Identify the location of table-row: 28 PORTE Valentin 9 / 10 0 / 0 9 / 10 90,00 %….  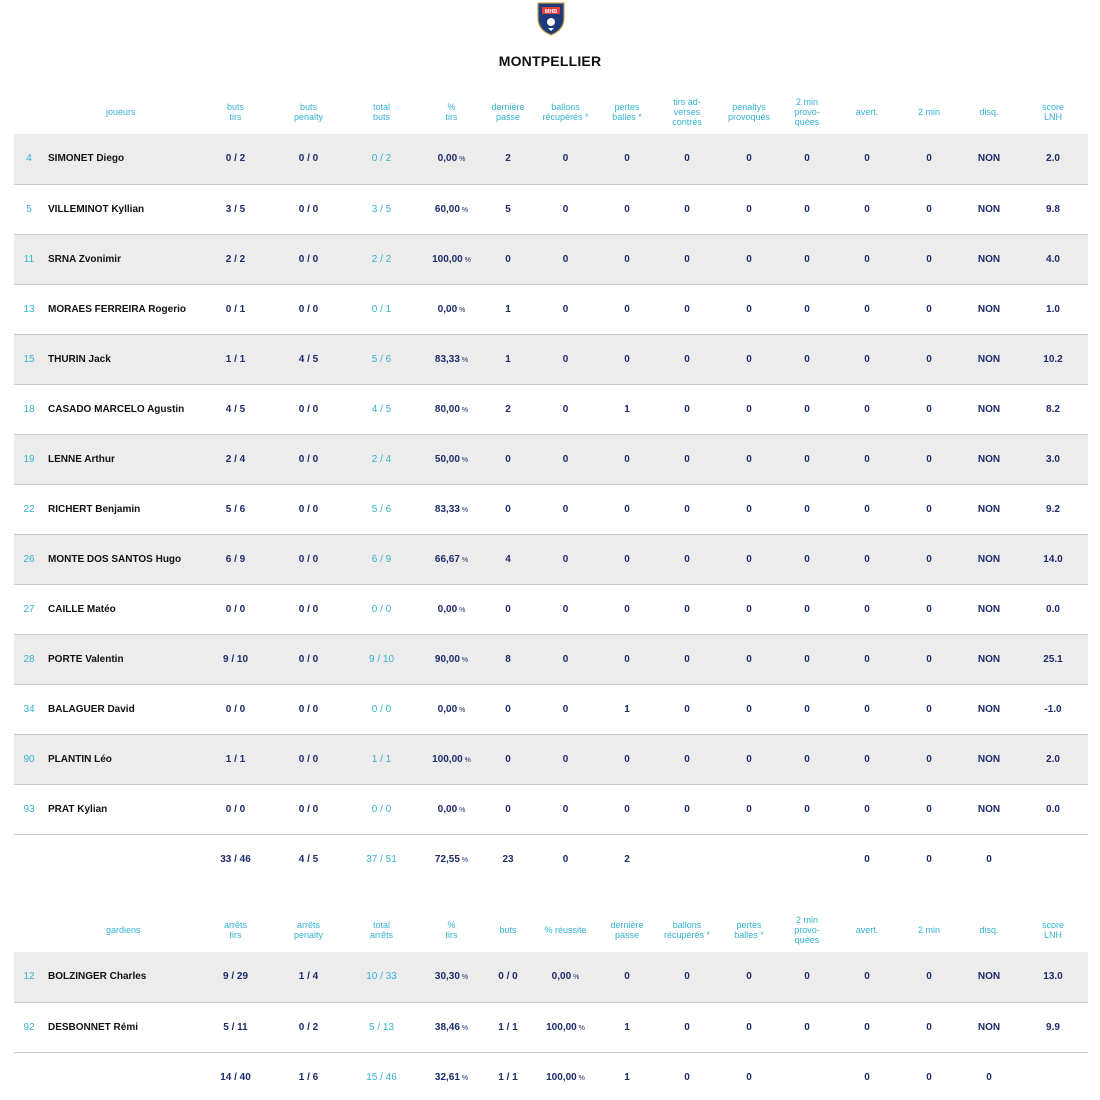
(551, 659).